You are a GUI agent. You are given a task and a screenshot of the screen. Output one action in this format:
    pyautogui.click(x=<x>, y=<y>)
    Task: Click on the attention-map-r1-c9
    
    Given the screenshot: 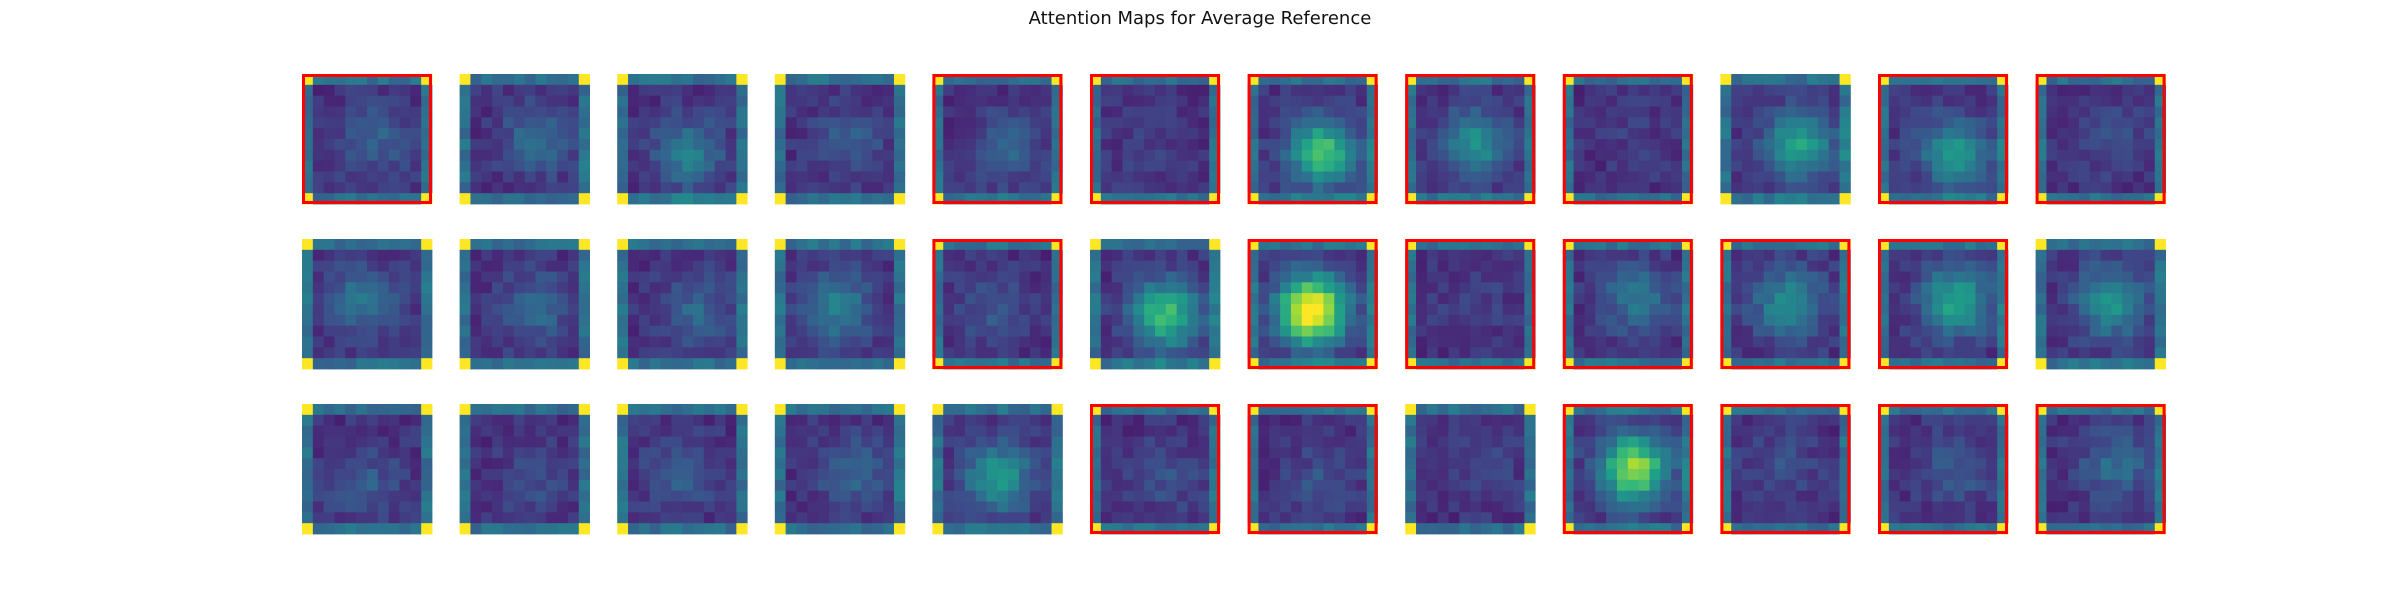 What is the action you would take?
    pyautogui.click(x=1628, y=139)
    